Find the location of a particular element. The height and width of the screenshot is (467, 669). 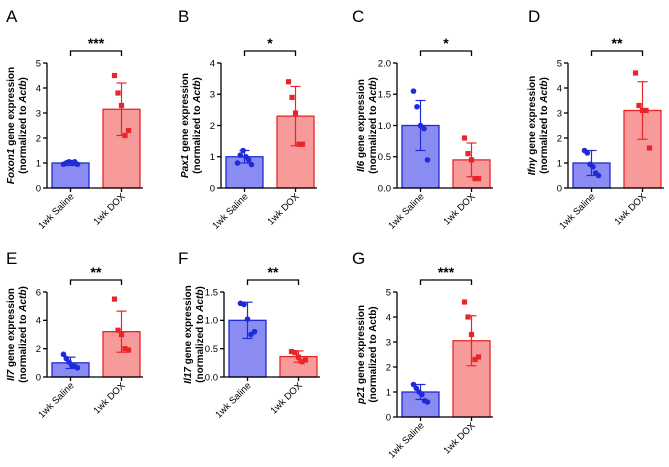

y-axis-label-line1: Foxon1 gene expression is located at coordinates (11, 125).